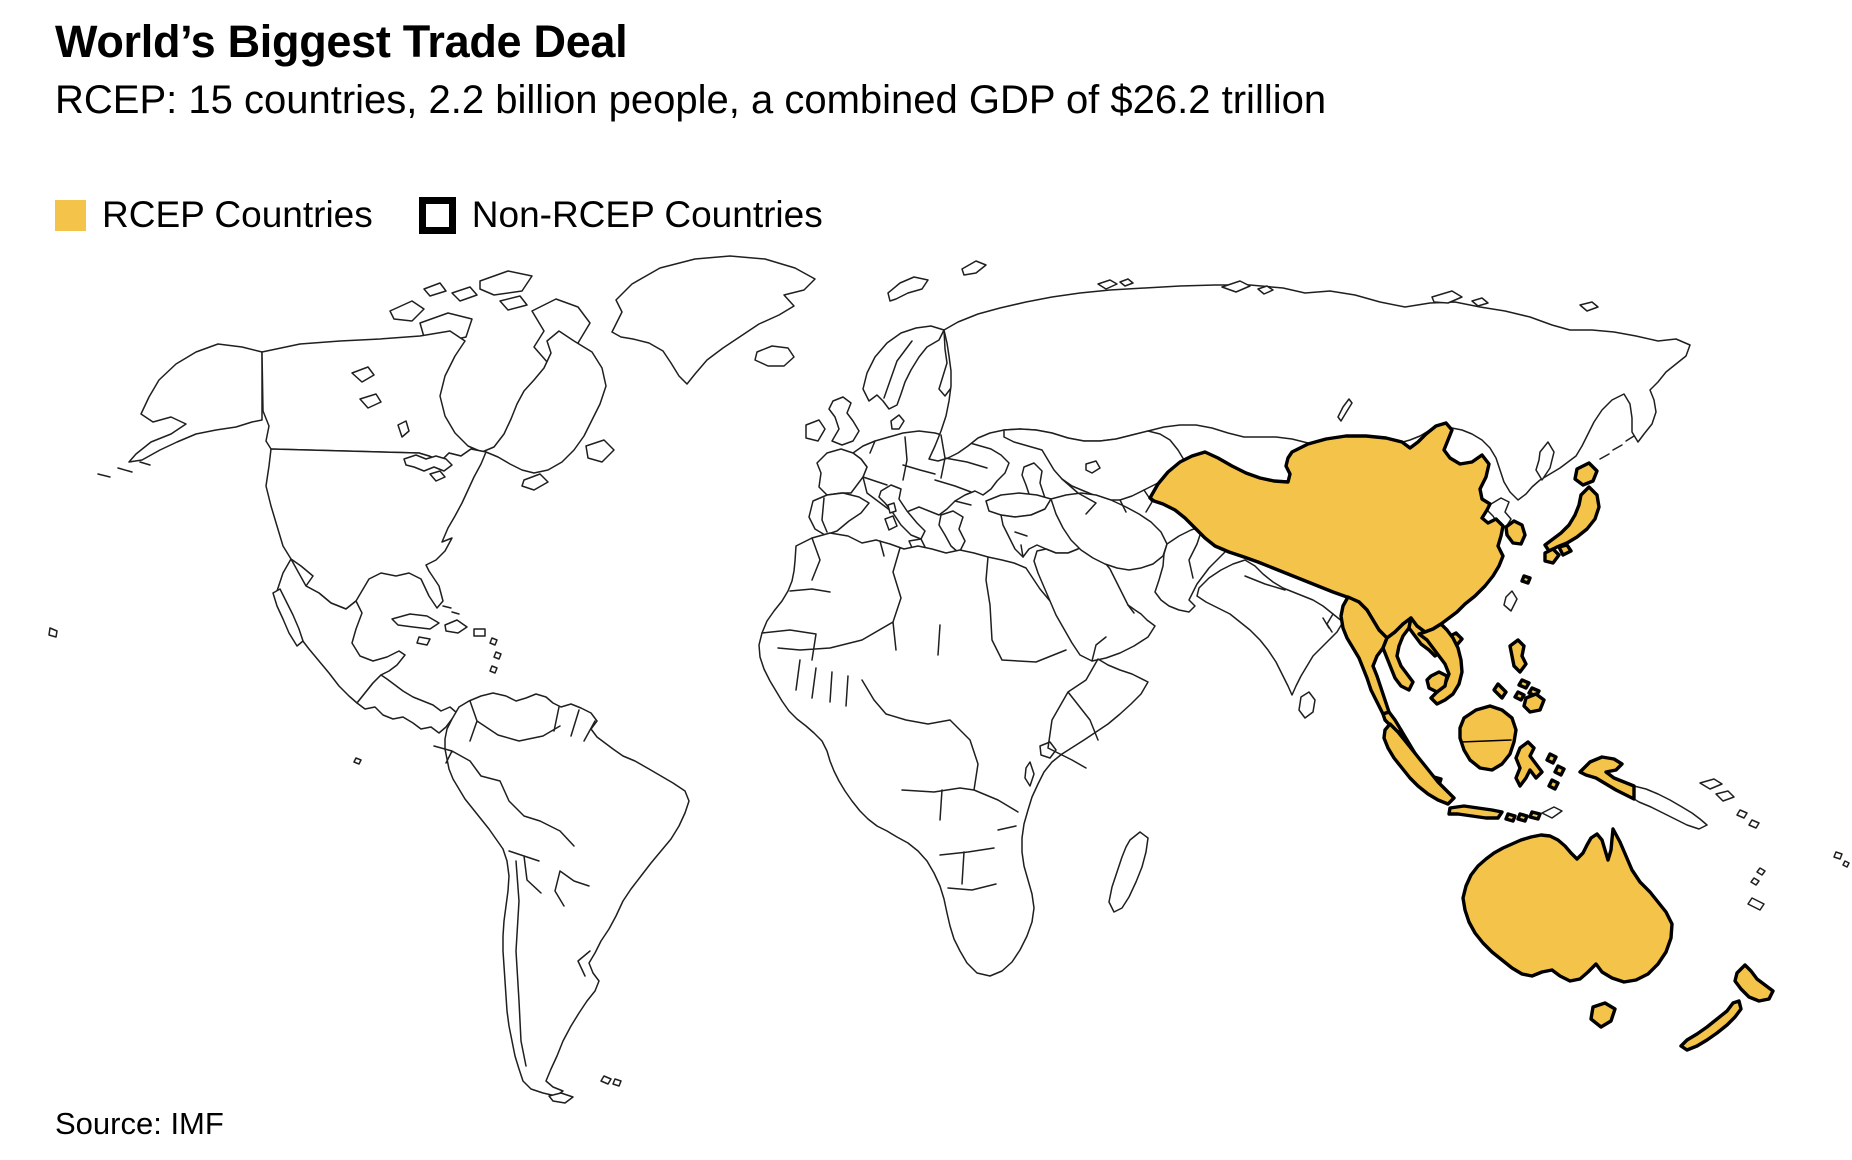 The height and width of the screenshot is (1160, 1852). I want to click on island-newfoundland, so click(600, 451).